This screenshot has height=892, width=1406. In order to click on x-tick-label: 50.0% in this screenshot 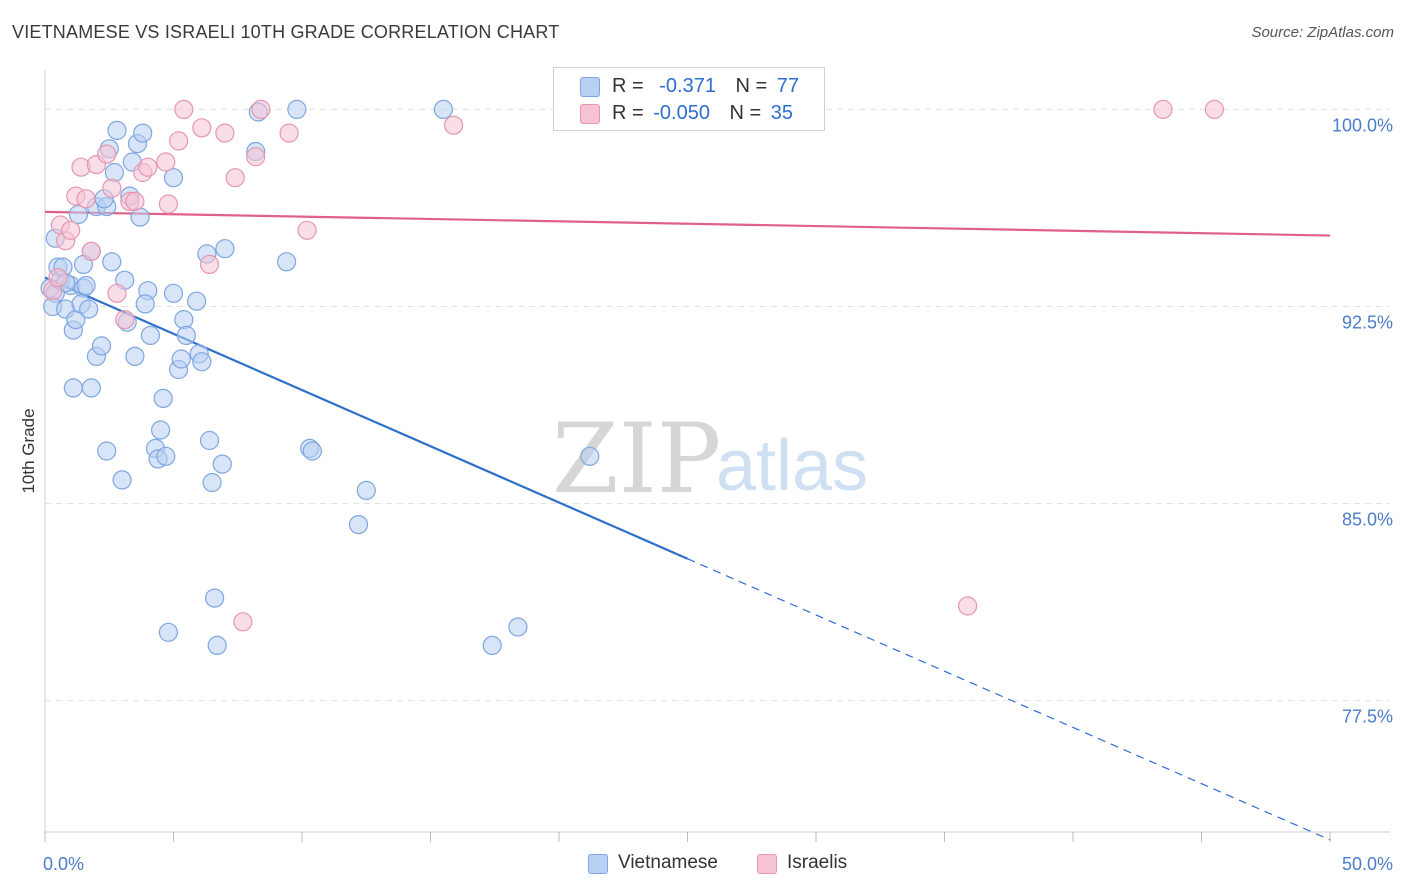, I will do `click(1367, 864)`.